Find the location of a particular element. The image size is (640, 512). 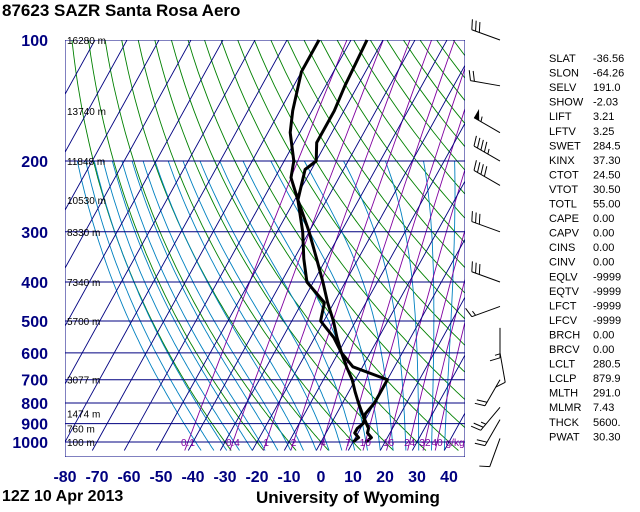

index-value: 24.50 is located at coordinates (607, 175).